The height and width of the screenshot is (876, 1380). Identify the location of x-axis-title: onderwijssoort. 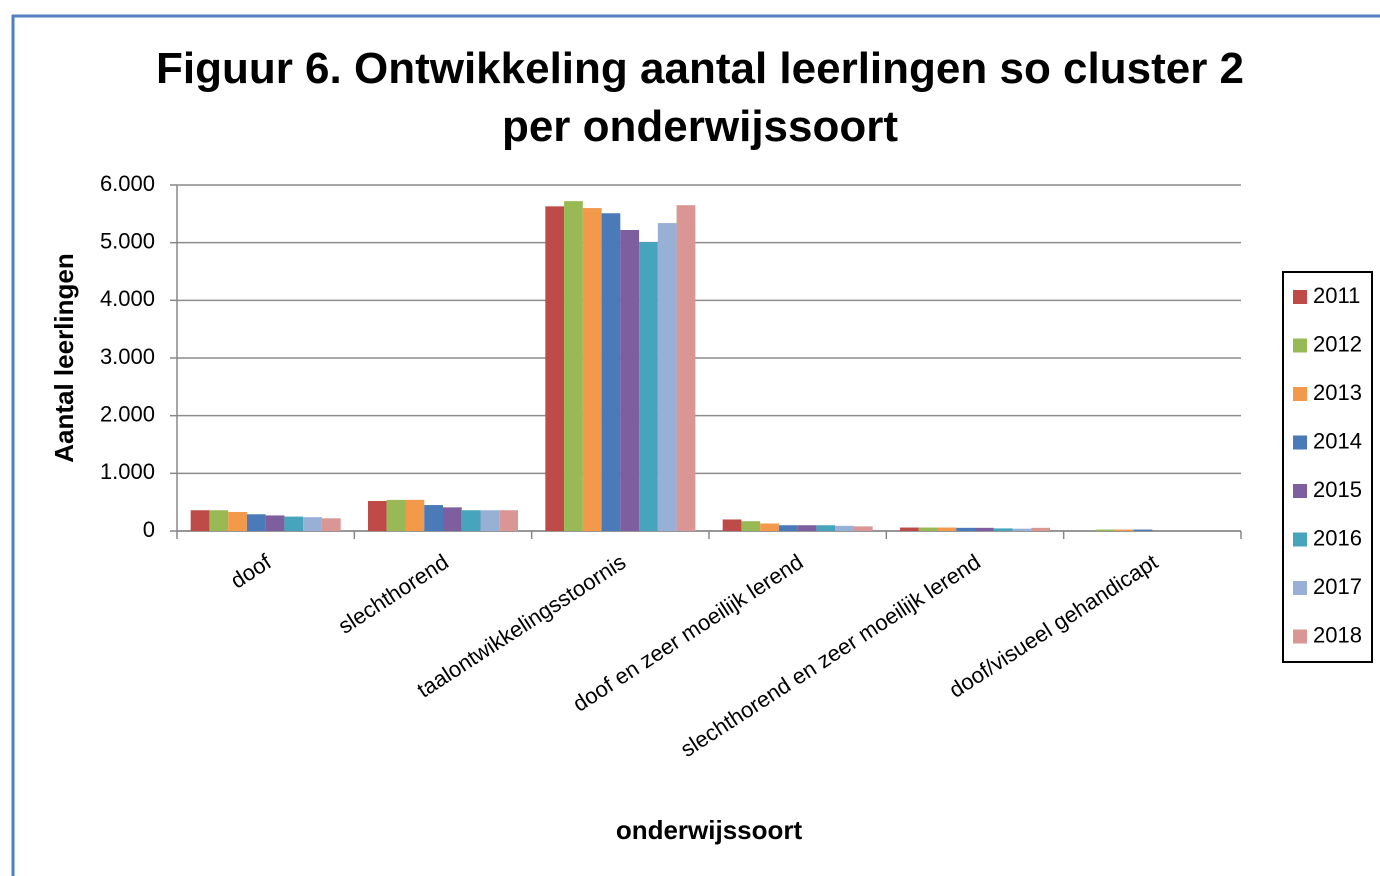
(709, 830).